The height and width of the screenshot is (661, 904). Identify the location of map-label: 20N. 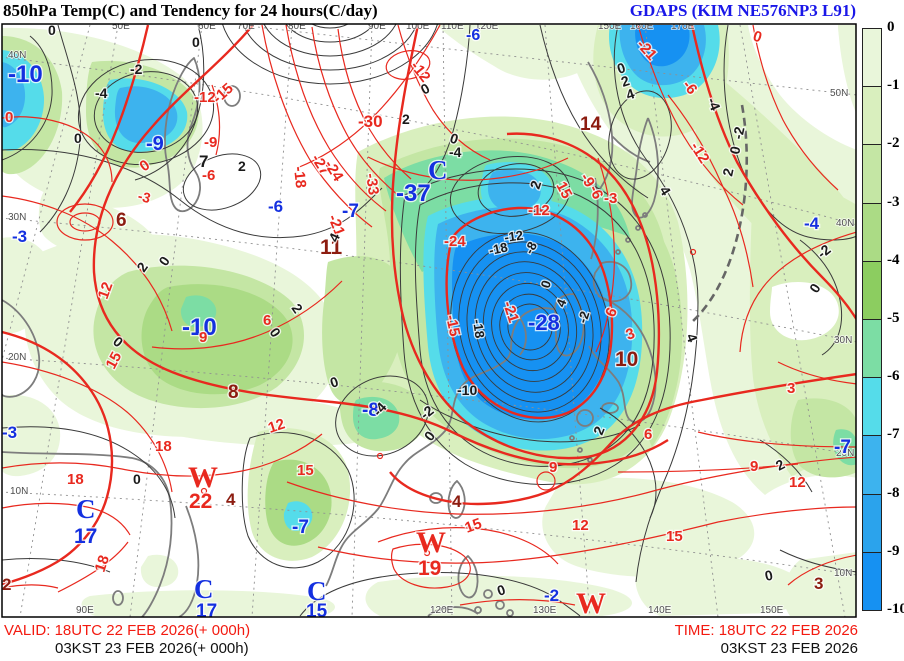
(17, 357).